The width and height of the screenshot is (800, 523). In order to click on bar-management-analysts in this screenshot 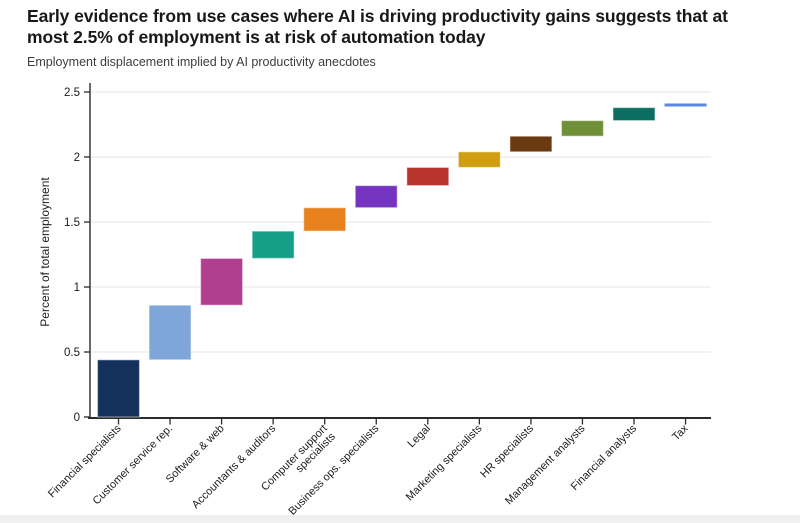, I will do `click(582, 128)`.